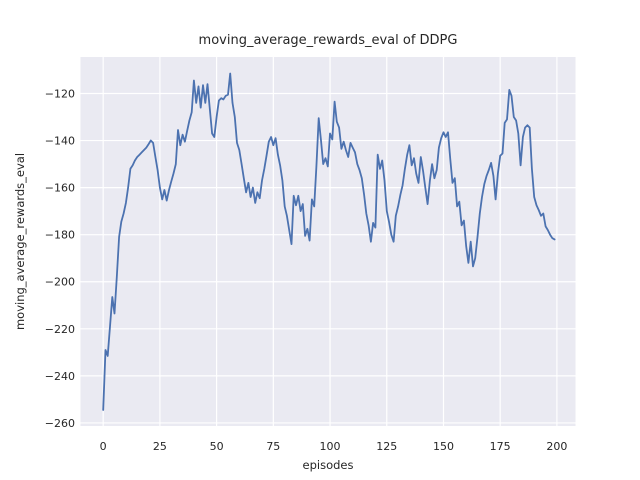  What do you see at coordinates (217, 446) in the screenshot?
I see `x-tick-label: 50` at bounding box center [217, 446].